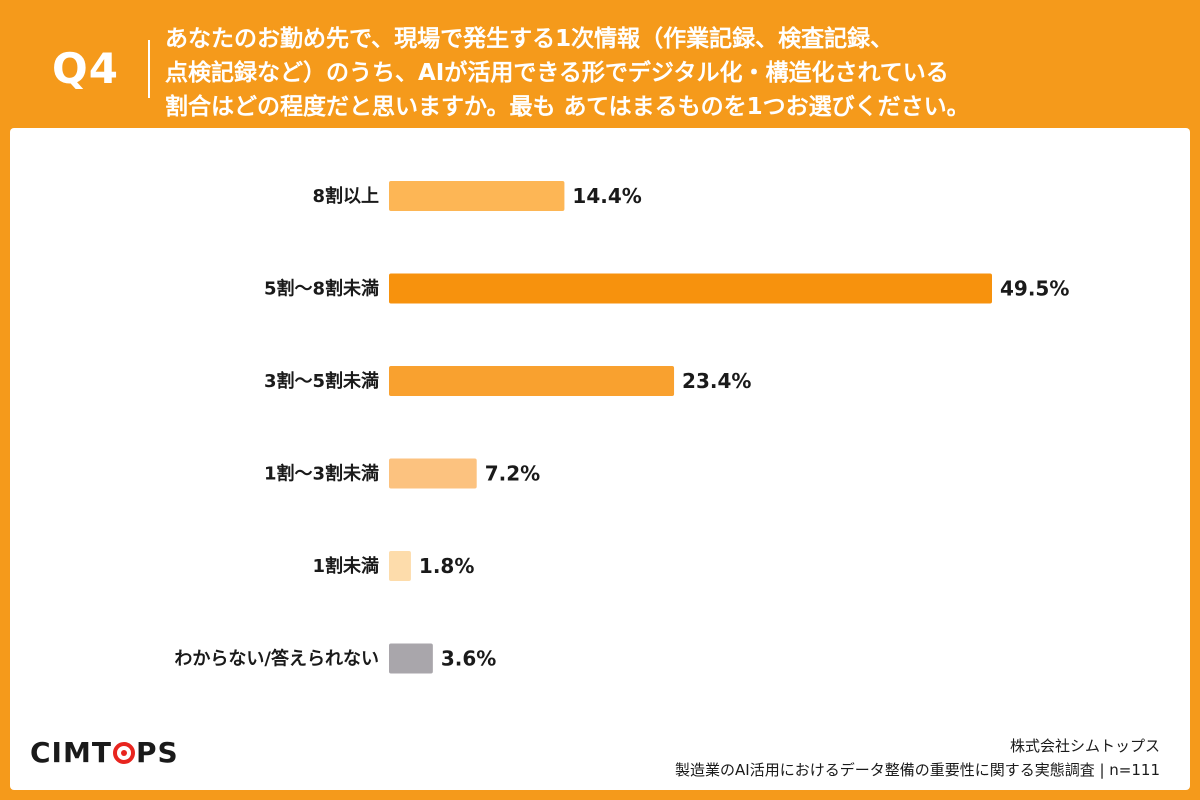 Image resolution: width=1200 pixels, height=800 pixels. I want to click on category-label: 8割以上, so click(345, 196).